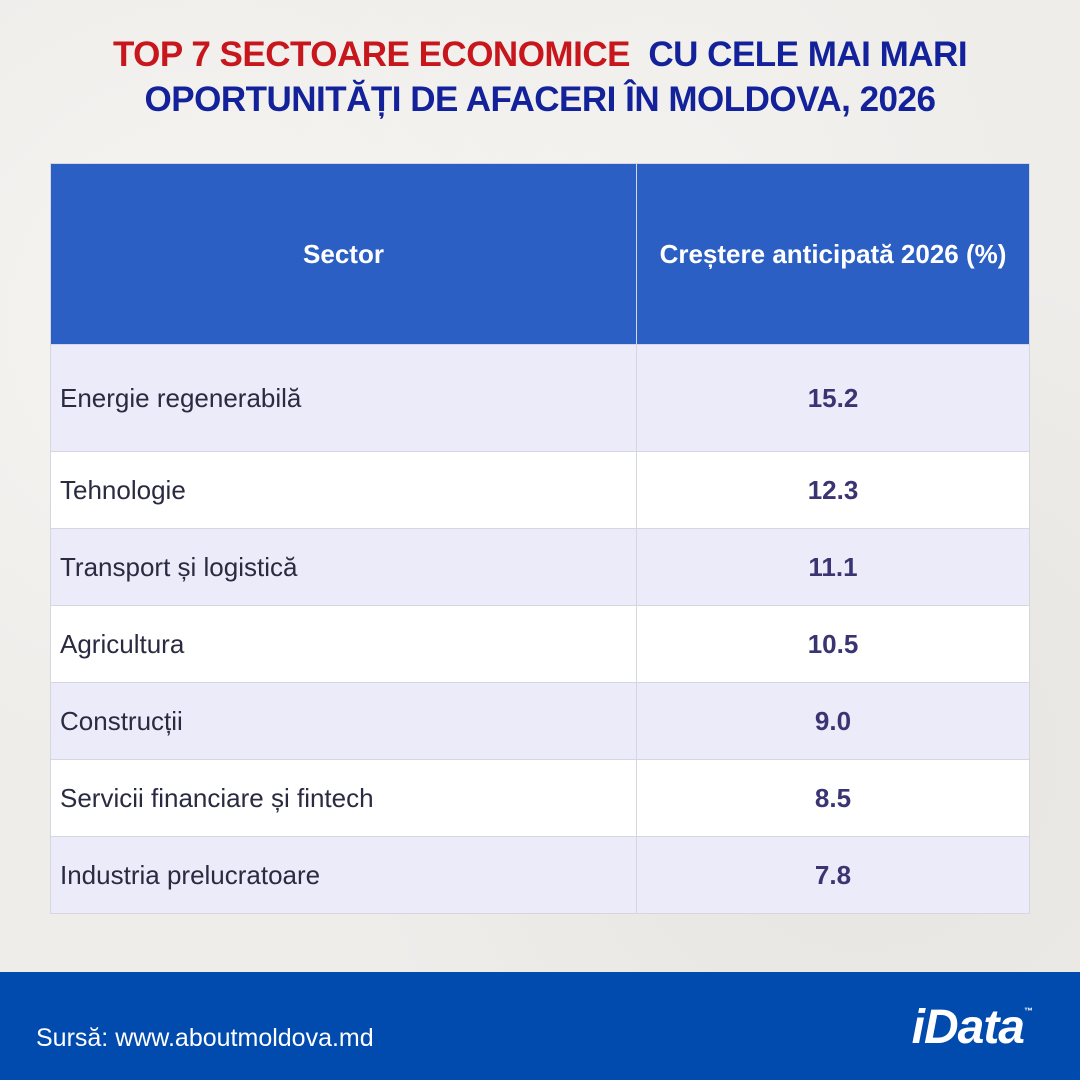  What do you see at coordinates (1028, 1011) in the screenshot?
I see `logo-tm: ™` at bounding box center [1028, 1011].